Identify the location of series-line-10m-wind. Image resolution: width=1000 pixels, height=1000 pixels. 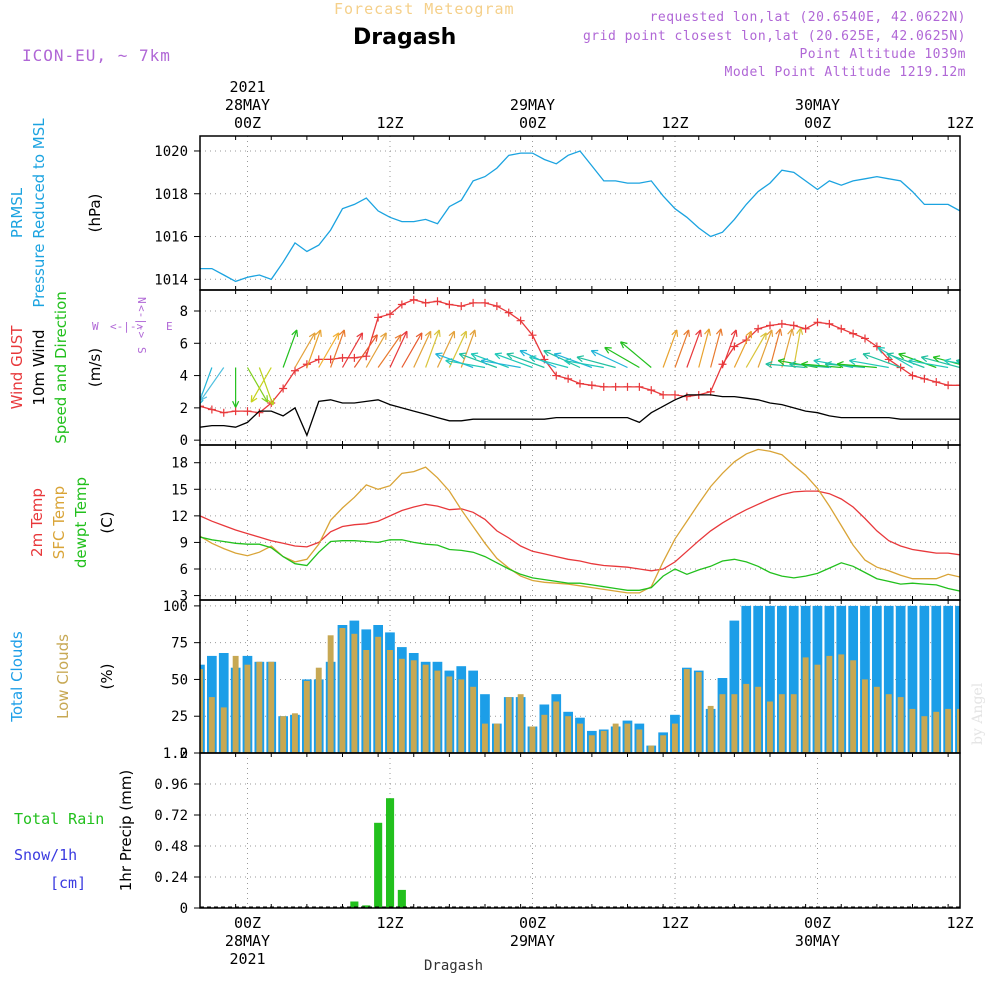
(580, 416).